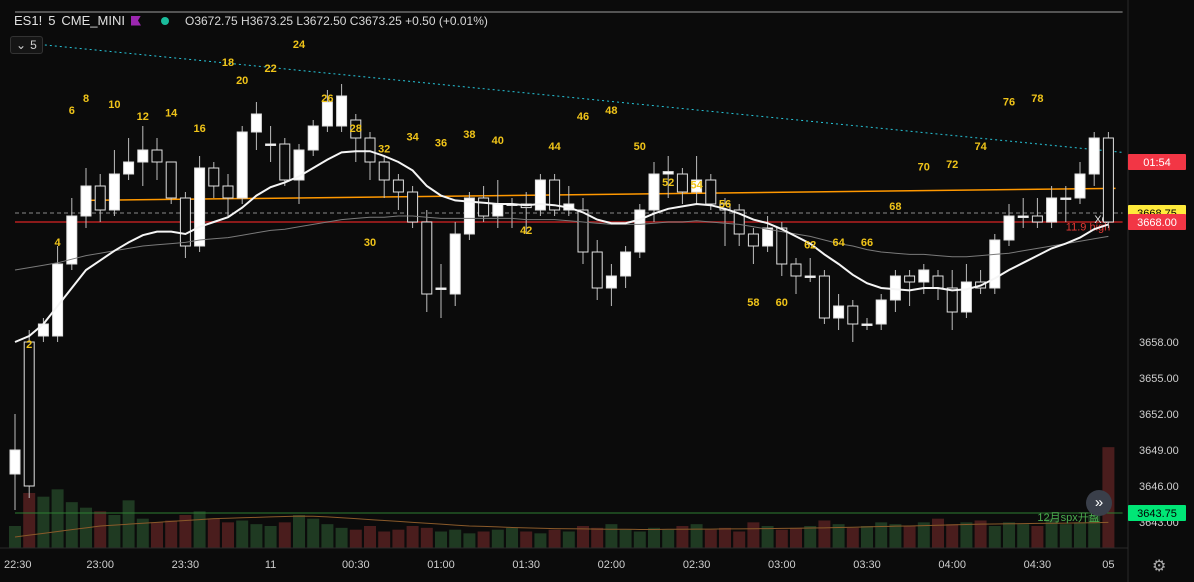 This screenshot has height=582, width=1194. I want to click on bar-count-label: 60, so click(782, 303).